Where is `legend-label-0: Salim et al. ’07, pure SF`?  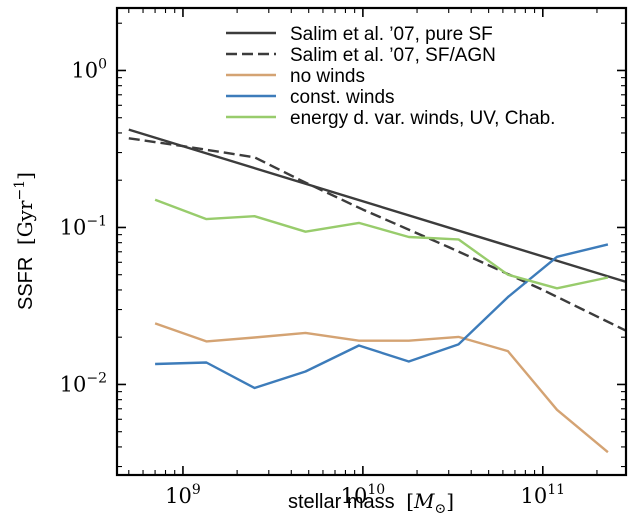 legend-label-0: Salim et al. ’07, pure SF is located at coordinates (391, 34).